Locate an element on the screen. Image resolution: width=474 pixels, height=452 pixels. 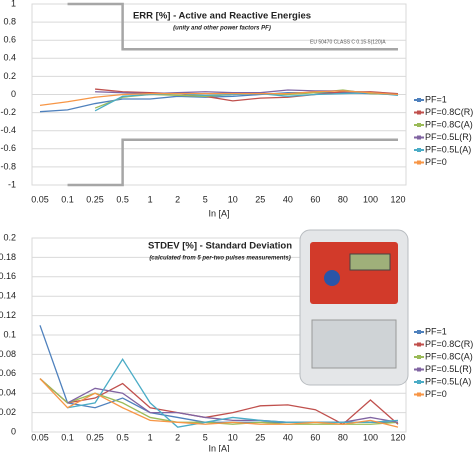
meter-terminals is located at coordinates (354, 344).